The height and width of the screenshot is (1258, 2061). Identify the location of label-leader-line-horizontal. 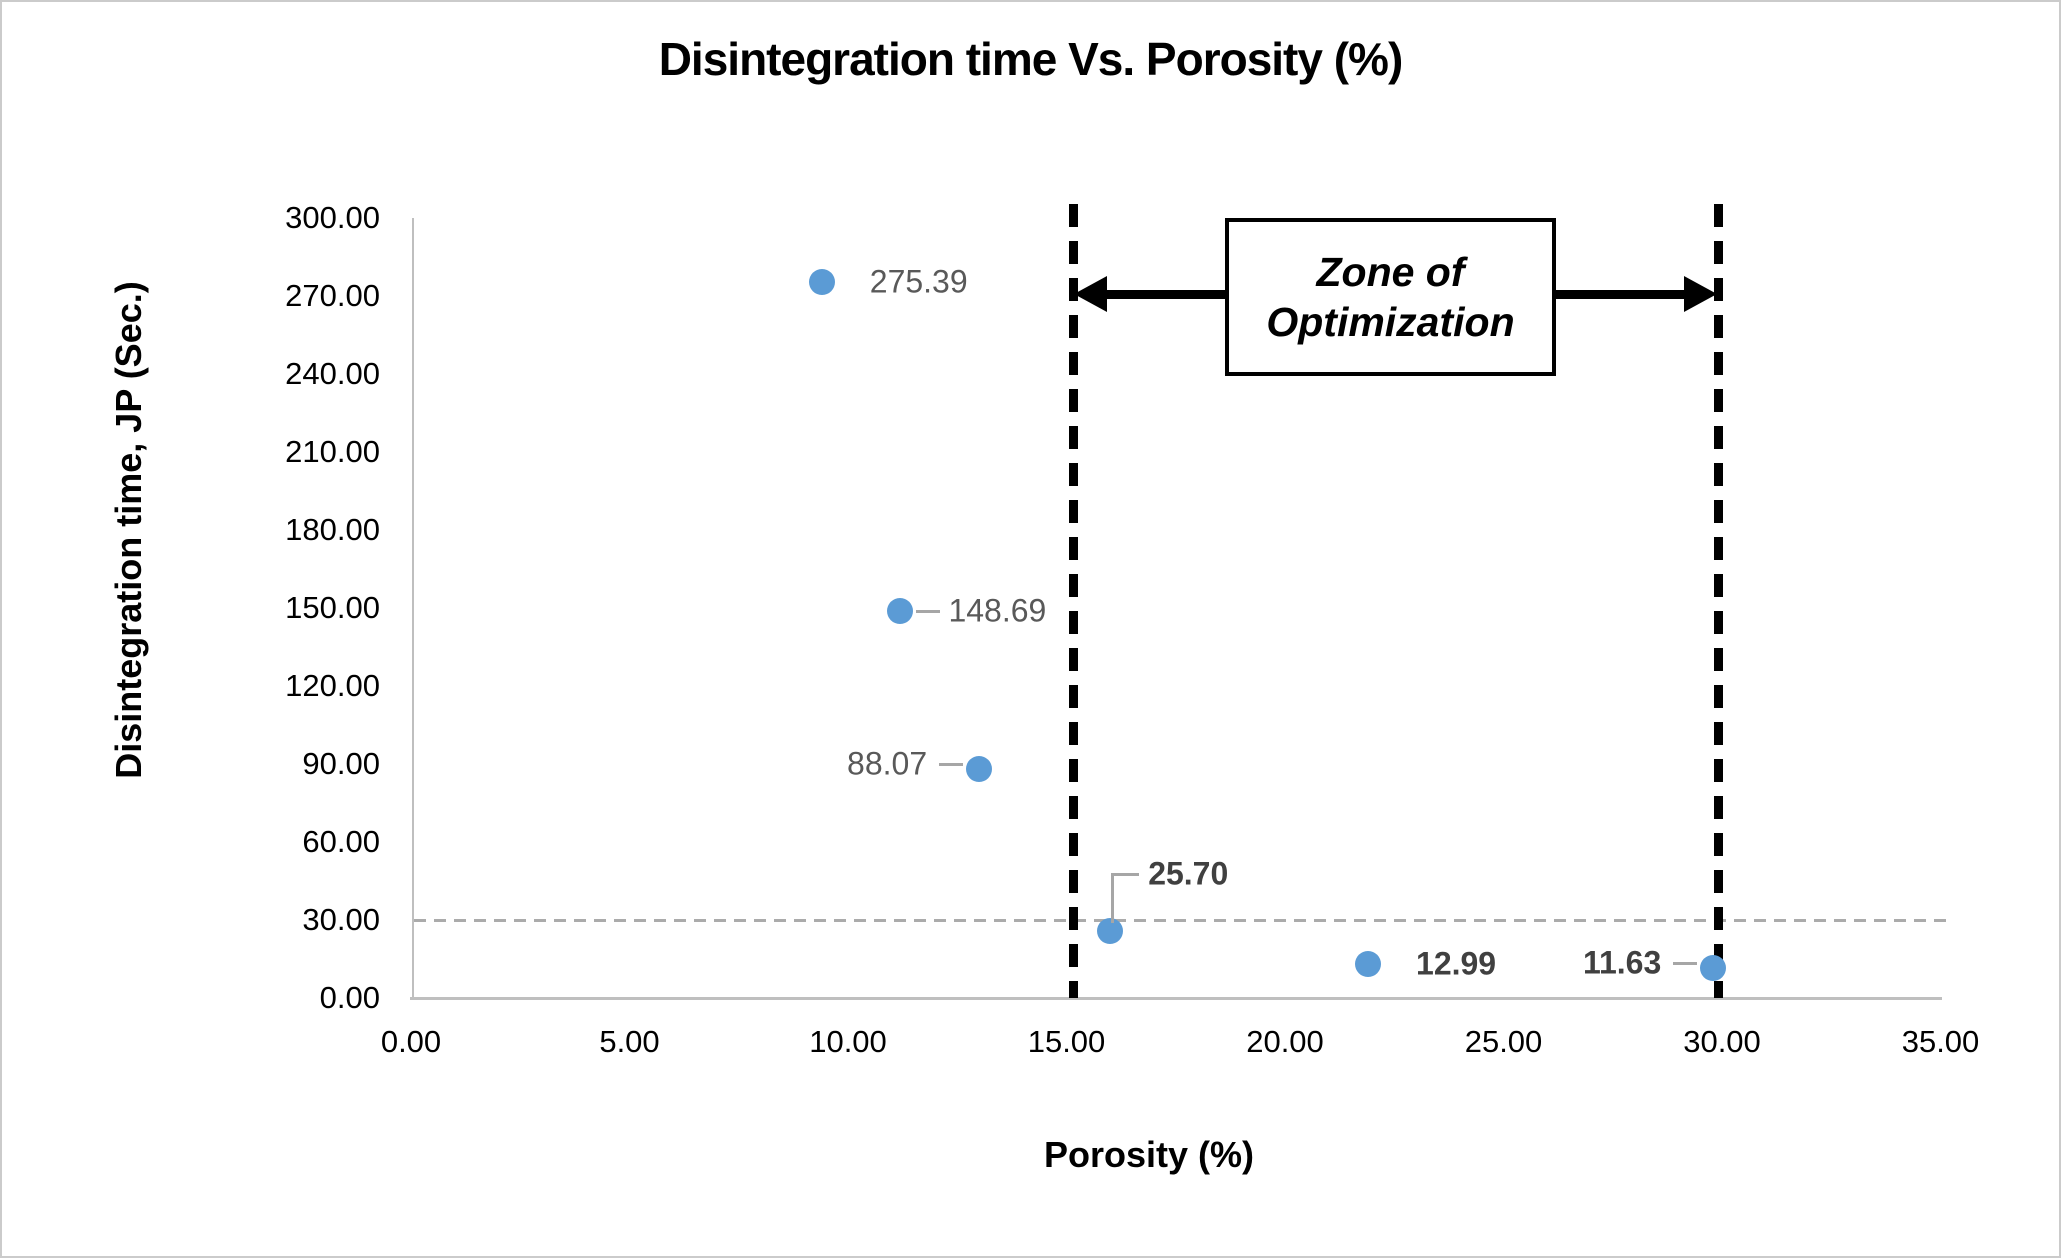
(1125, 875).